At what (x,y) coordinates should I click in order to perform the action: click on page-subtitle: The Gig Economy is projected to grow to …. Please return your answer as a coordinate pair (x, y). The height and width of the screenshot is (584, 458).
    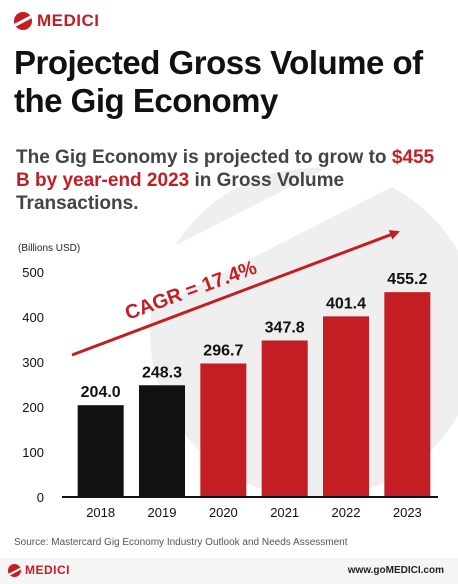
    Looking at the image, I should click on (226, 180).